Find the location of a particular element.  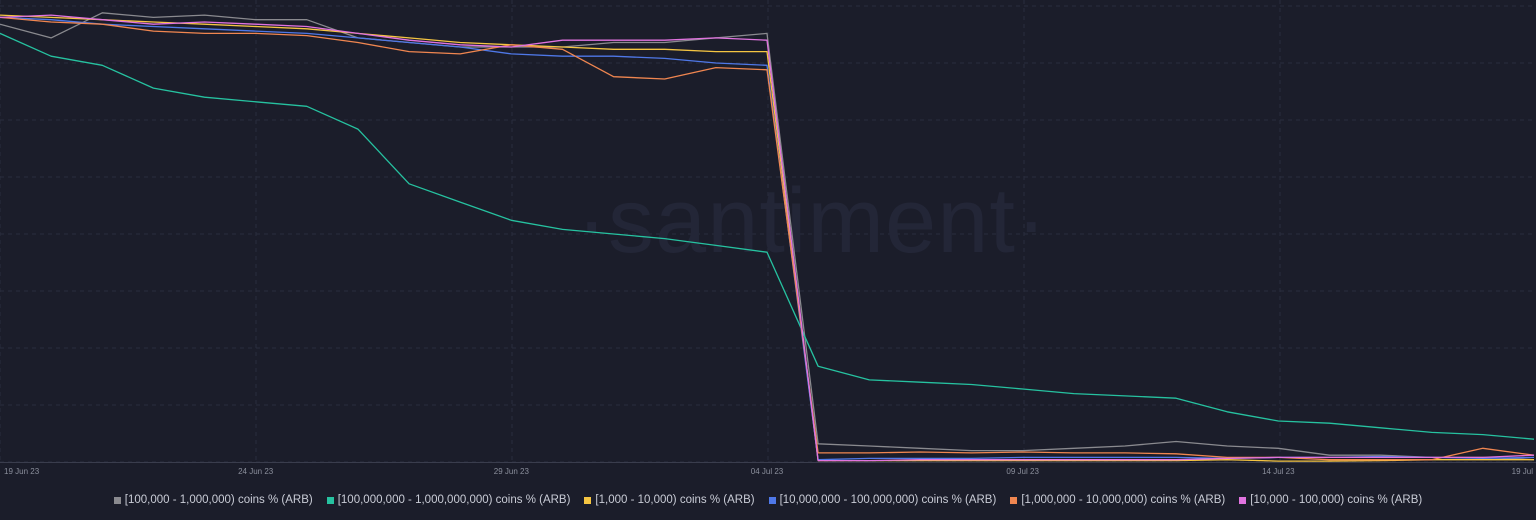

x-tick-label: 04 Jul 23 is located at coordinates (767, 471).